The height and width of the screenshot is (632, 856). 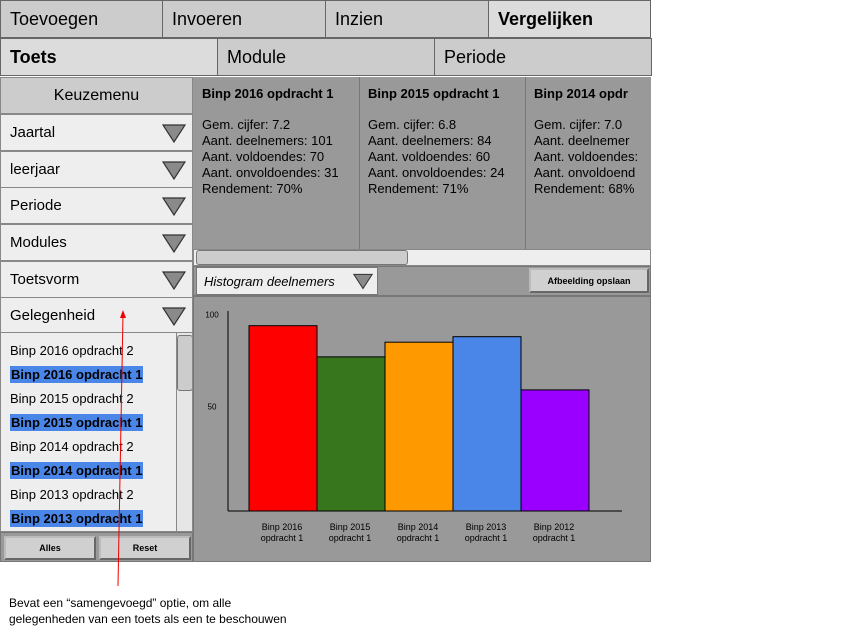 I want to click on card-title: Binp 2016 opdracht 1, so click(x=268, y=93).